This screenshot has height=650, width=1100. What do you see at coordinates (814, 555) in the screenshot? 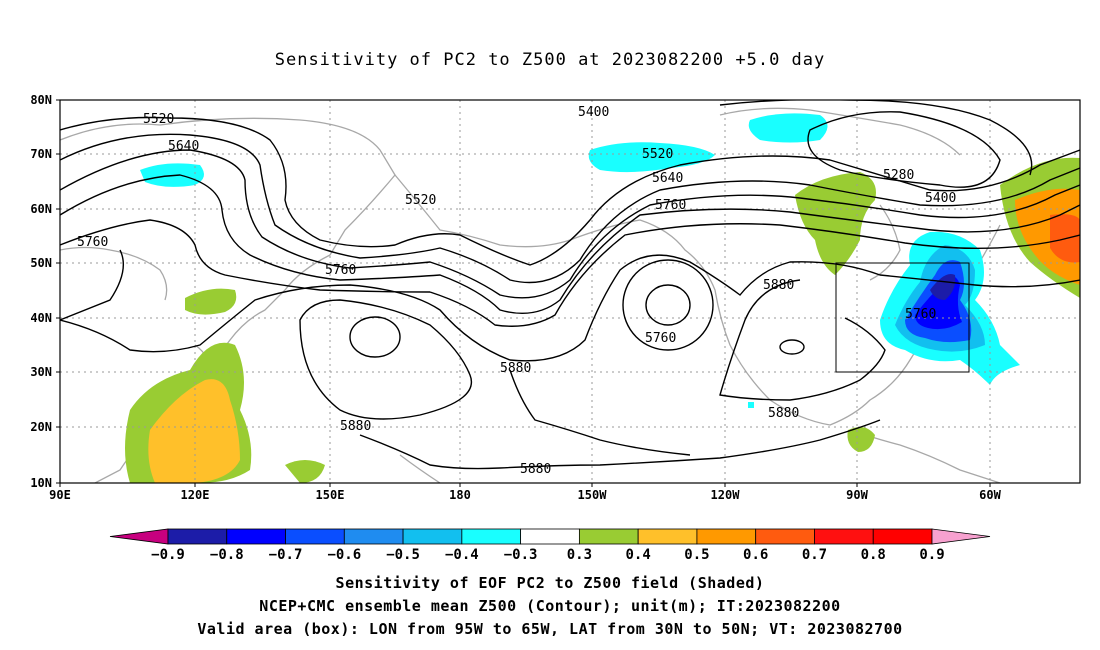
I see `colorbar-label: 0.7` at bounding box center [814, 555].